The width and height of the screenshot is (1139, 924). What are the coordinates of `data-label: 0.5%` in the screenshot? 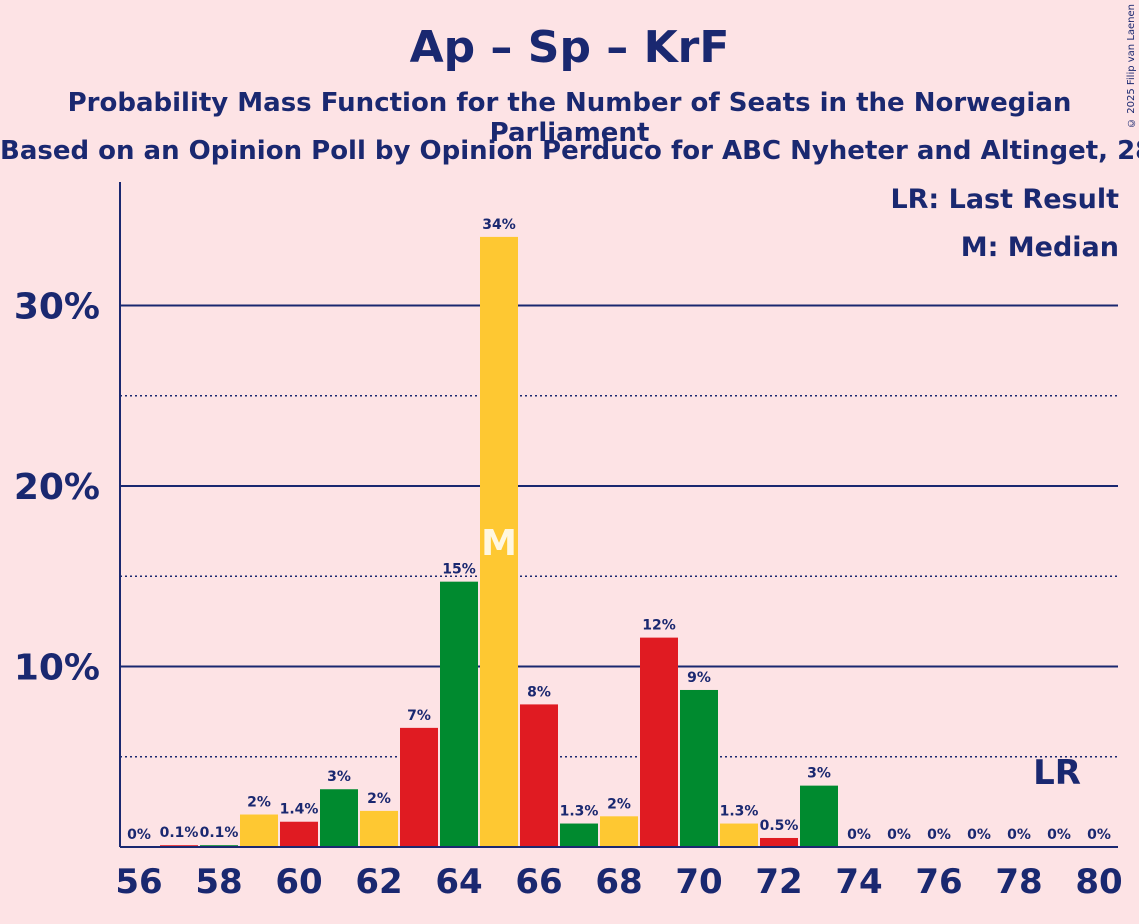 It's located at (779, 826).